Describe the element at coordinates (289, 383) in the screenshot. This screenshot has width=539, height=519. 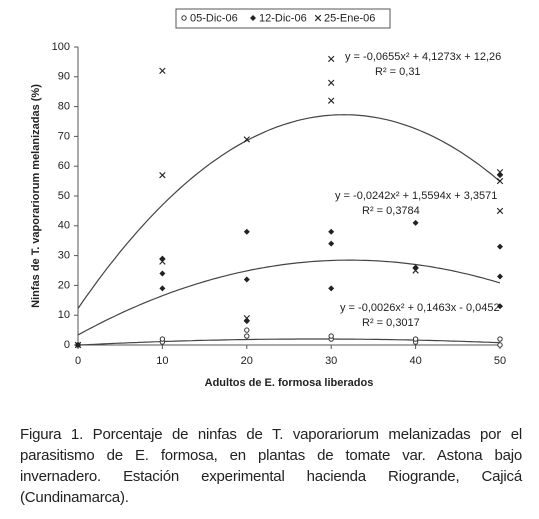
I see `x-axis-label: Adultos de E. formosa liberados` at that location.